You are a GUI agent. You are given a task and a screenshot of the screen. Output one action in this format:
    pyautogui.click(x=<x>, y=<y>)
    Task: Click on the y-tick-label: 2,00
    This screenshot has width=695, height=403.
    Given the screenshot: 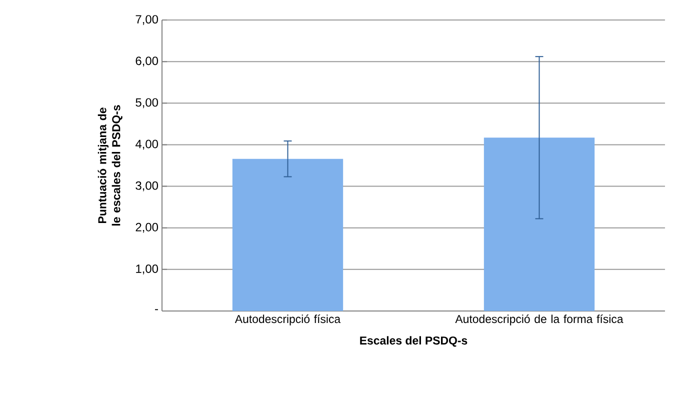 What is the action you would take?
    pyautogui.click(x=147, y=227)
    